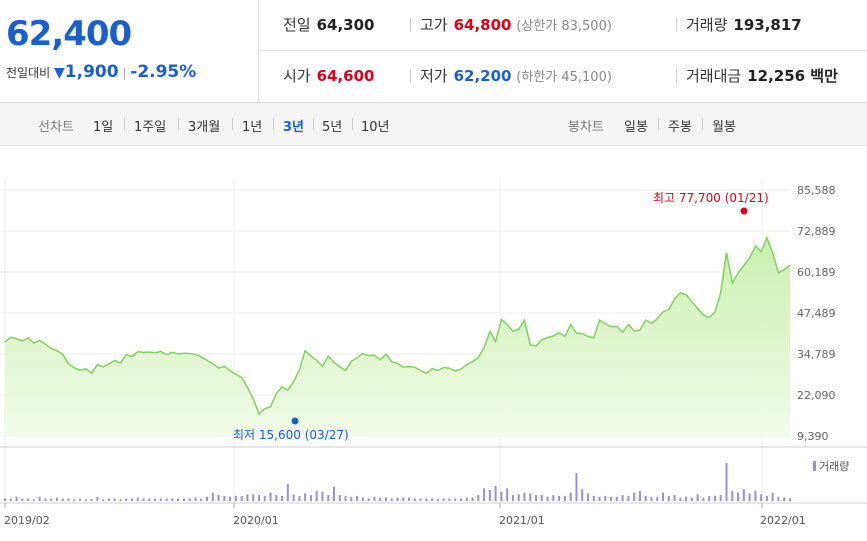 This screenshot has width=867, height=541. I want to click on tab-3y: 3년, so click(294, 127).